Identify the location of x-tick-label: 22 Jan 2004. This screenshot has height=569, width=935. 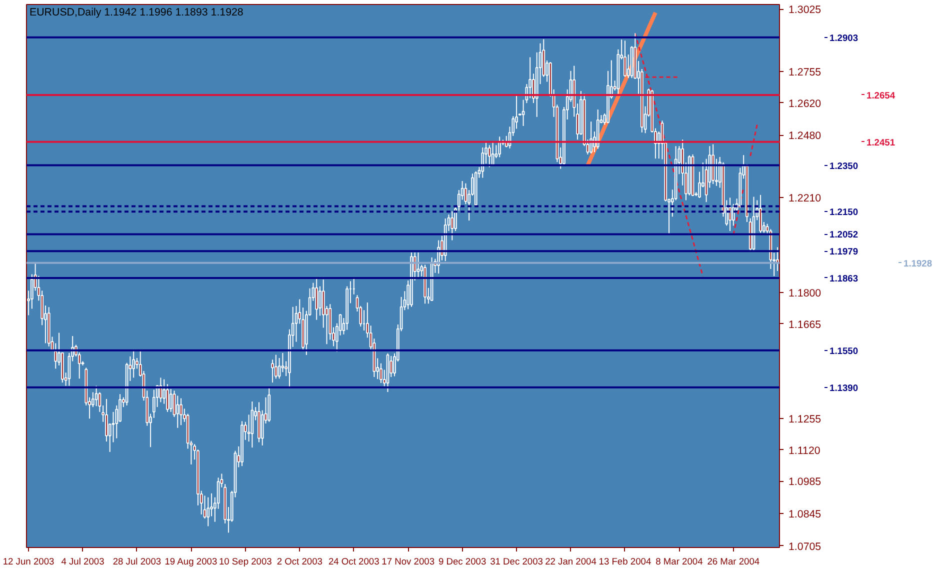
(570, 561).